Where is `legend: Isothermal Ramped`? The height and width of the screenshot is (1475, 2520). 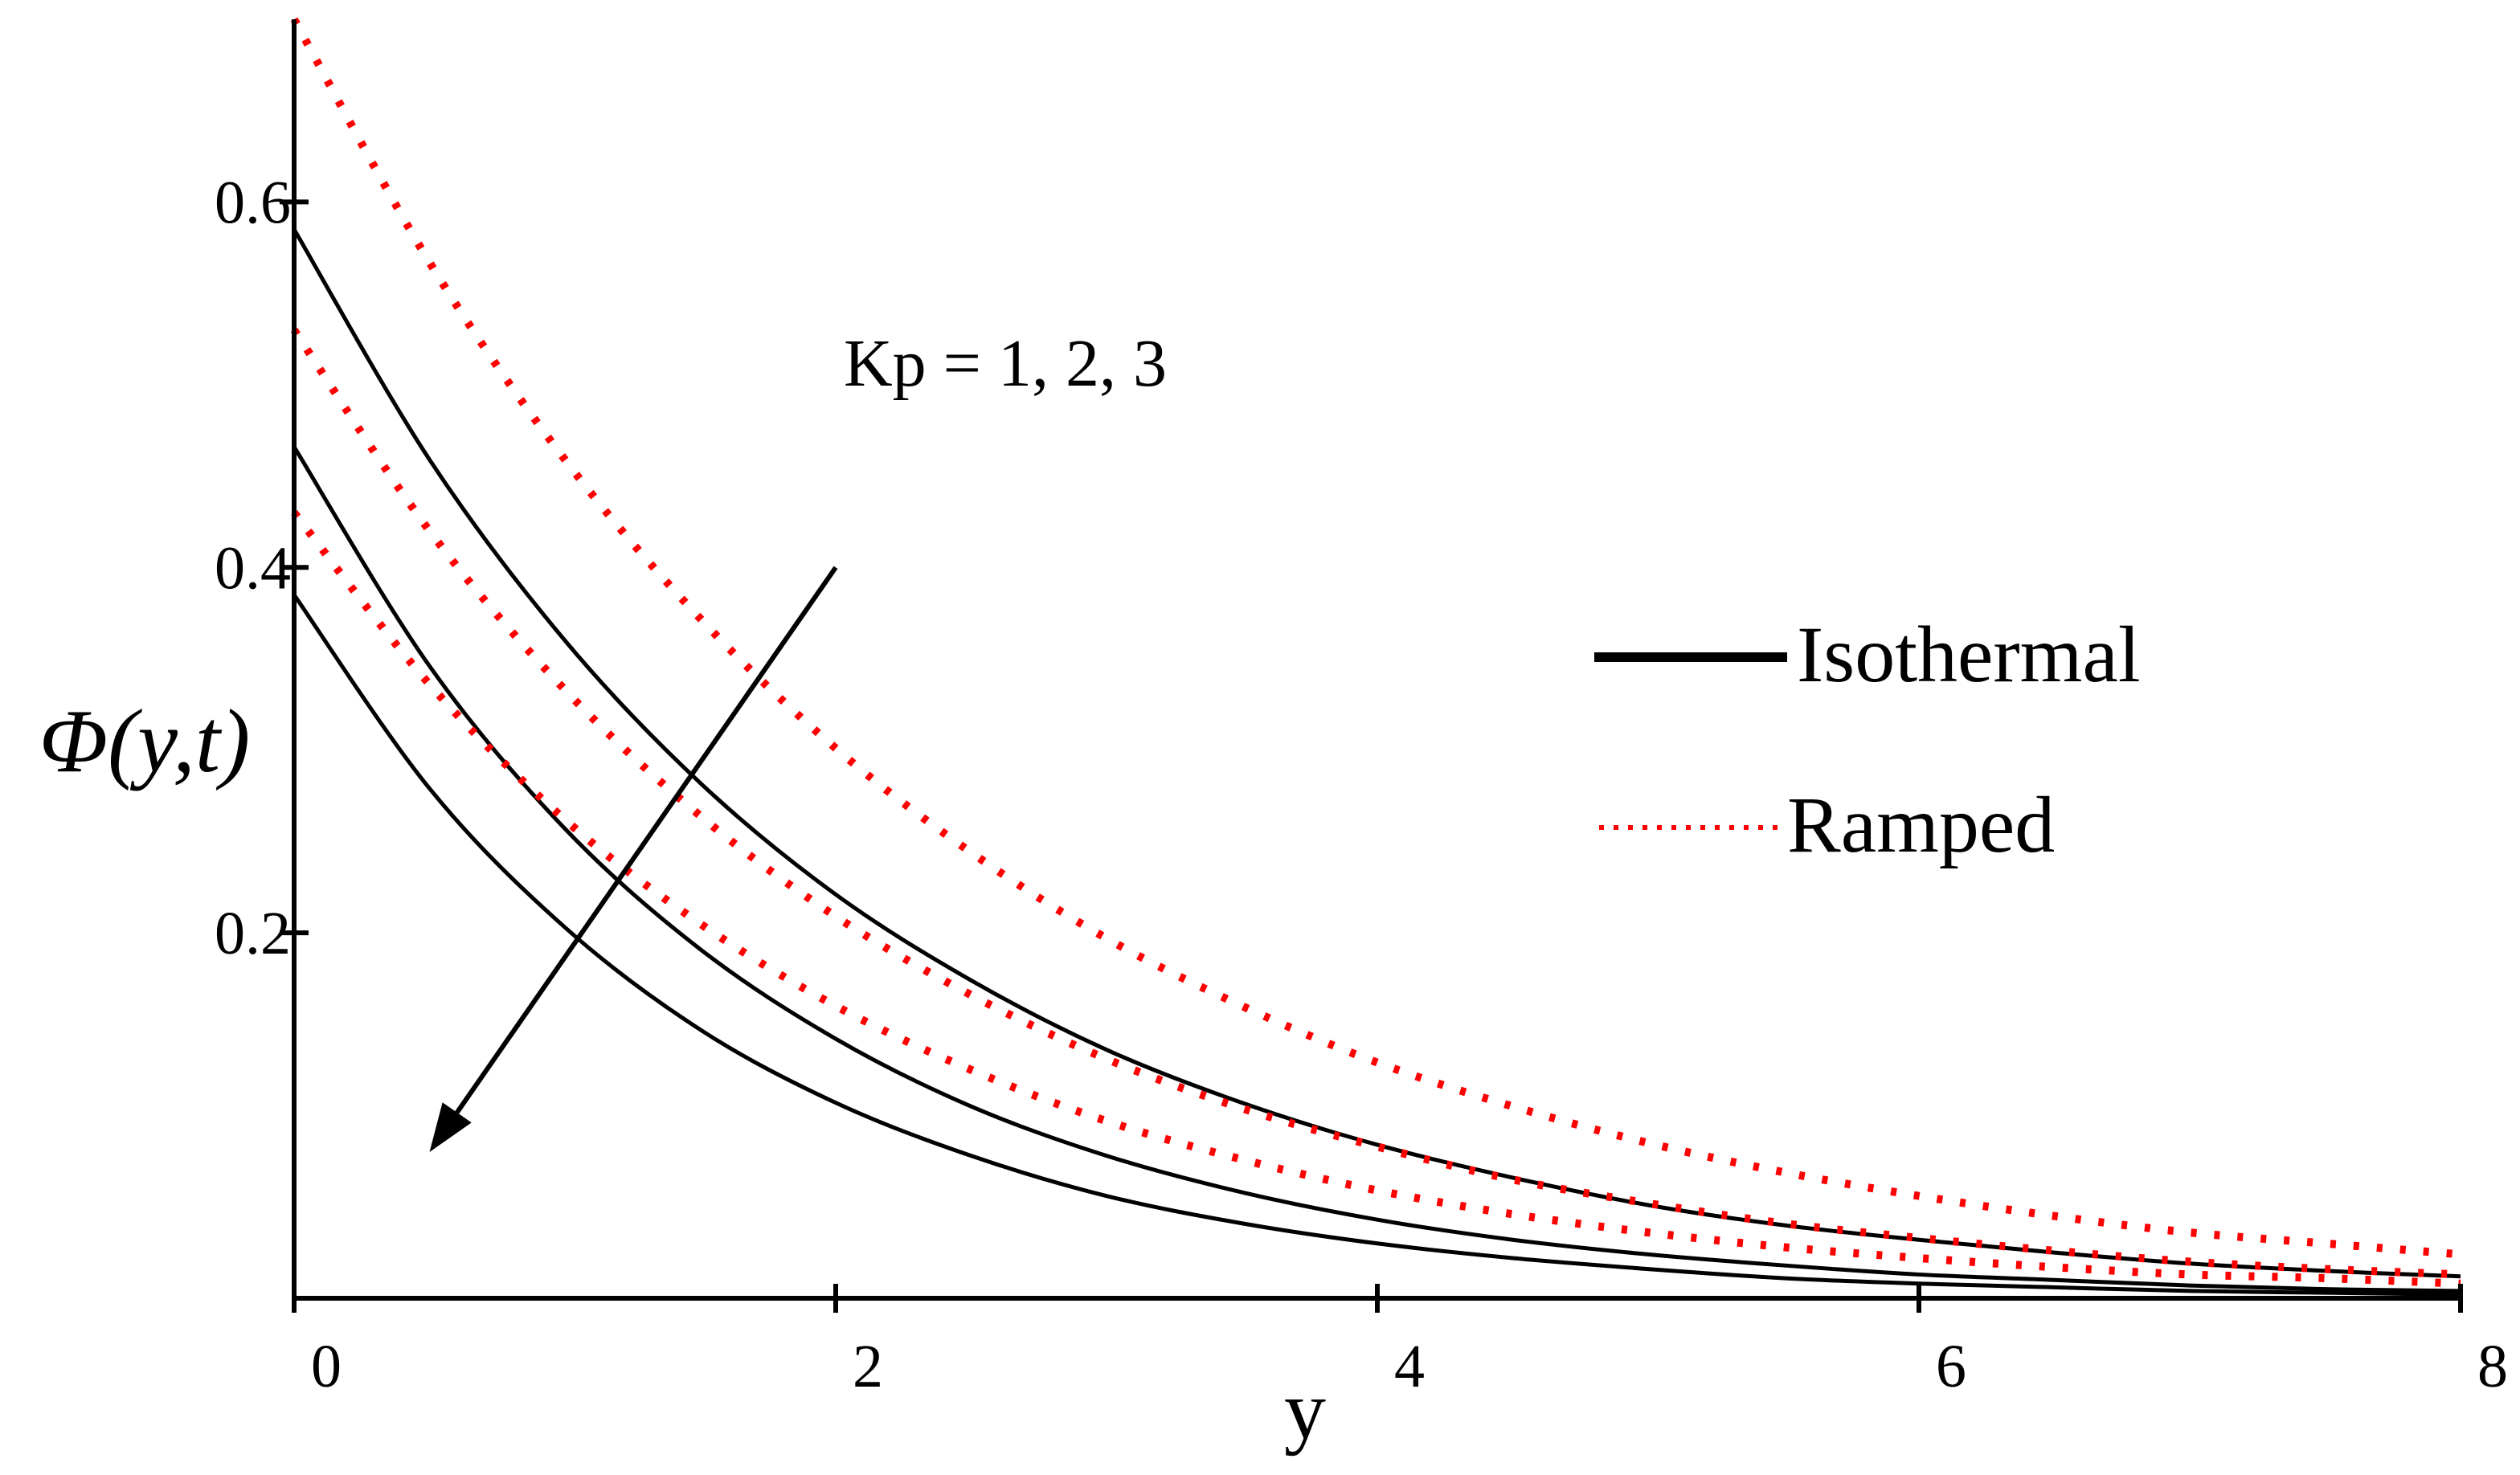
legend: Isothermal Ramped is located at coordinates (1867, 739).